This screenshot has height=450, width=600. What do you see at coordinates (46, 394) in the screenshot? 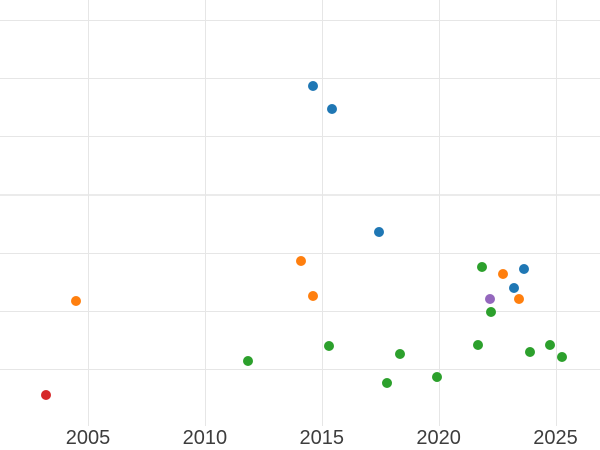
I see `data-point-red` at bounding box center [46, 394].